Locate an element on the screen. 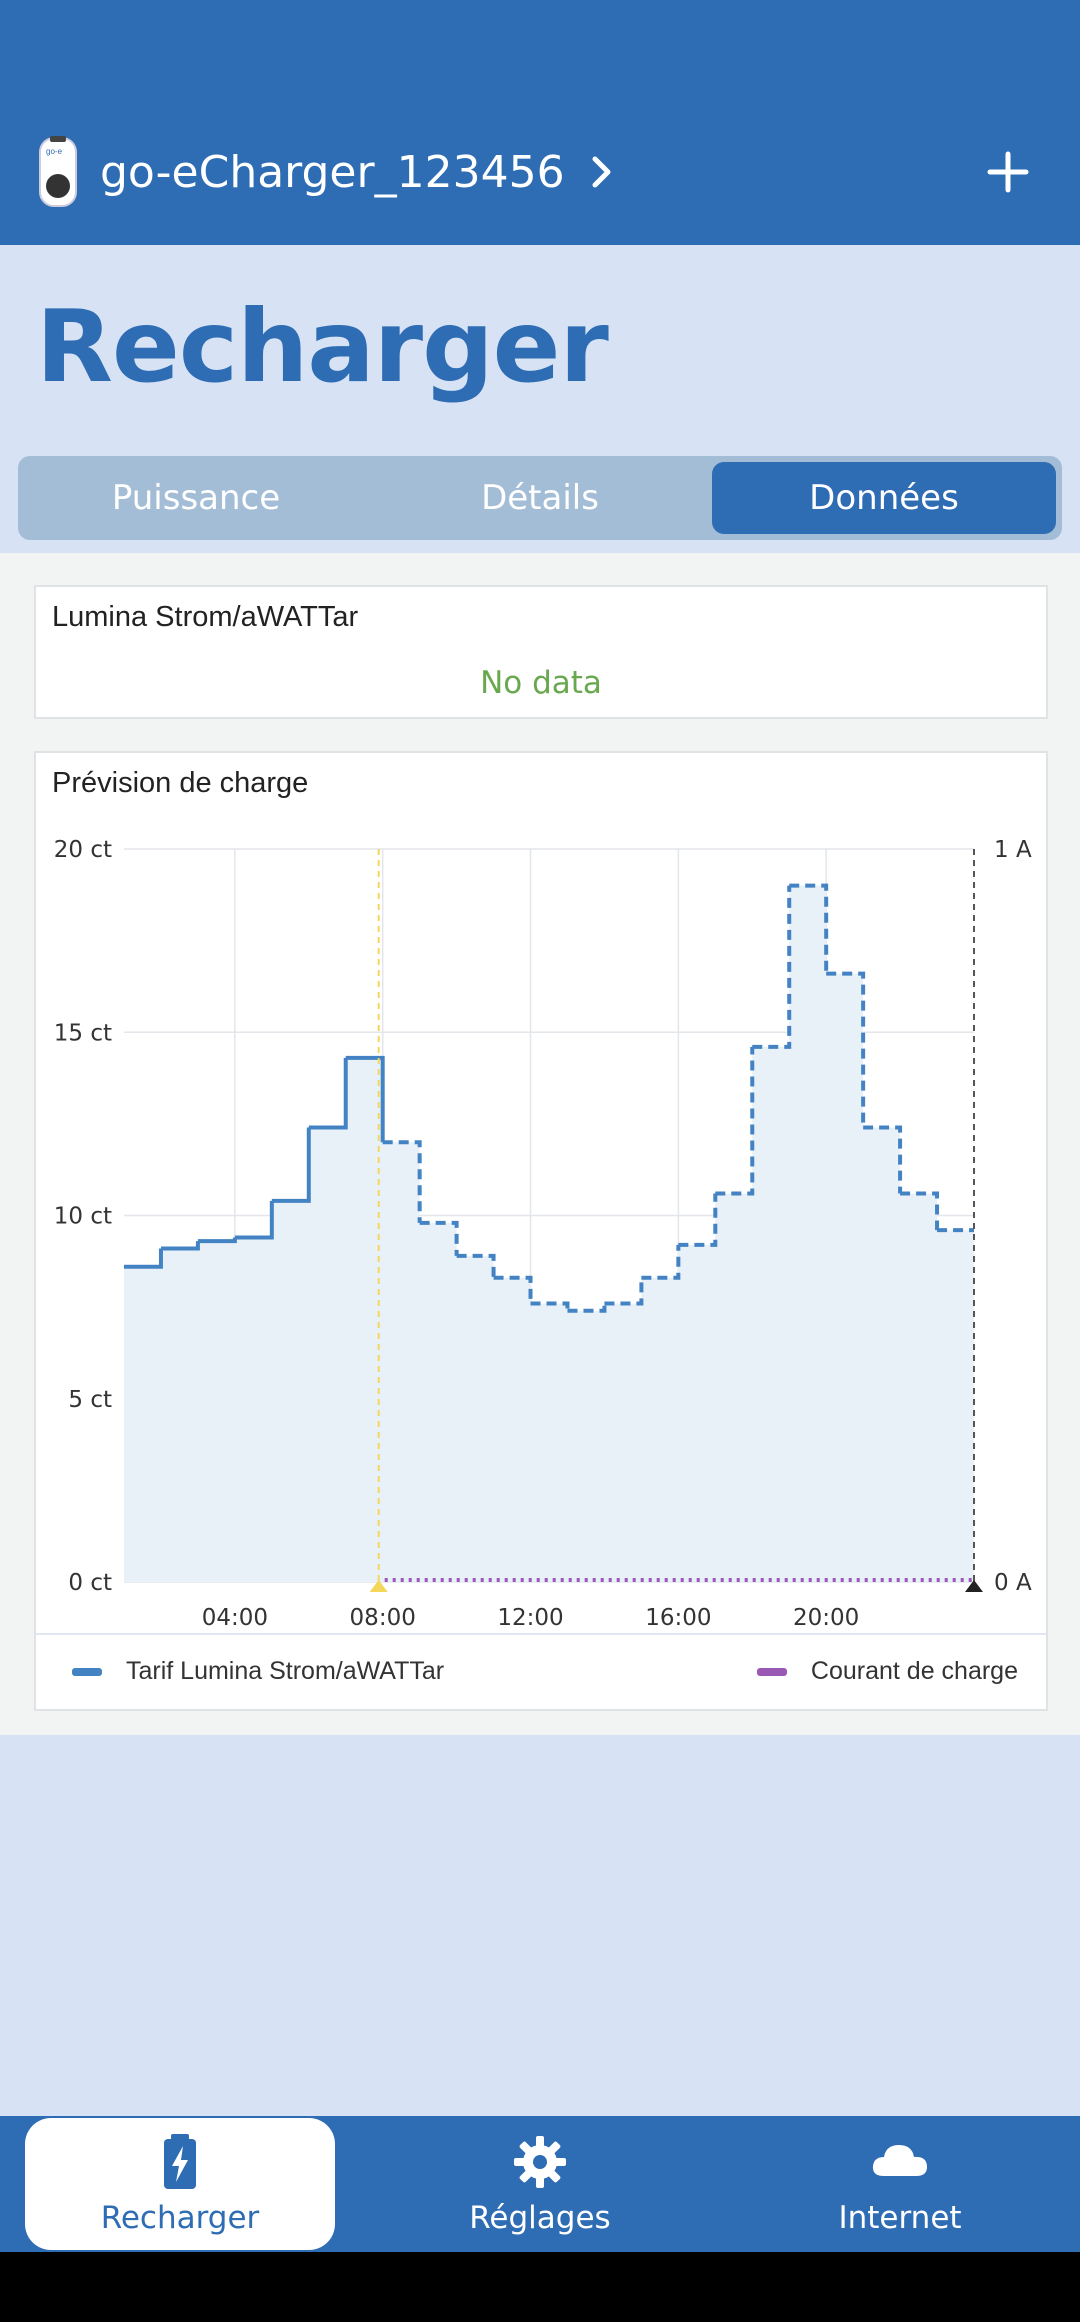 Image resolution: width=1080 pixels, height=2322 pixels. end-marker-triangle is located at coordinates (974, 1586).